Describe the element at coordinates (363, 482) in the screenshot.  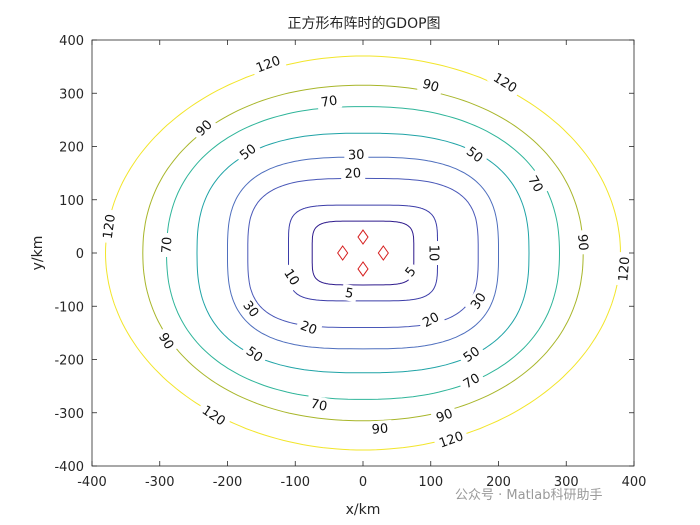
I see `x-tick-label: 0` at that location.